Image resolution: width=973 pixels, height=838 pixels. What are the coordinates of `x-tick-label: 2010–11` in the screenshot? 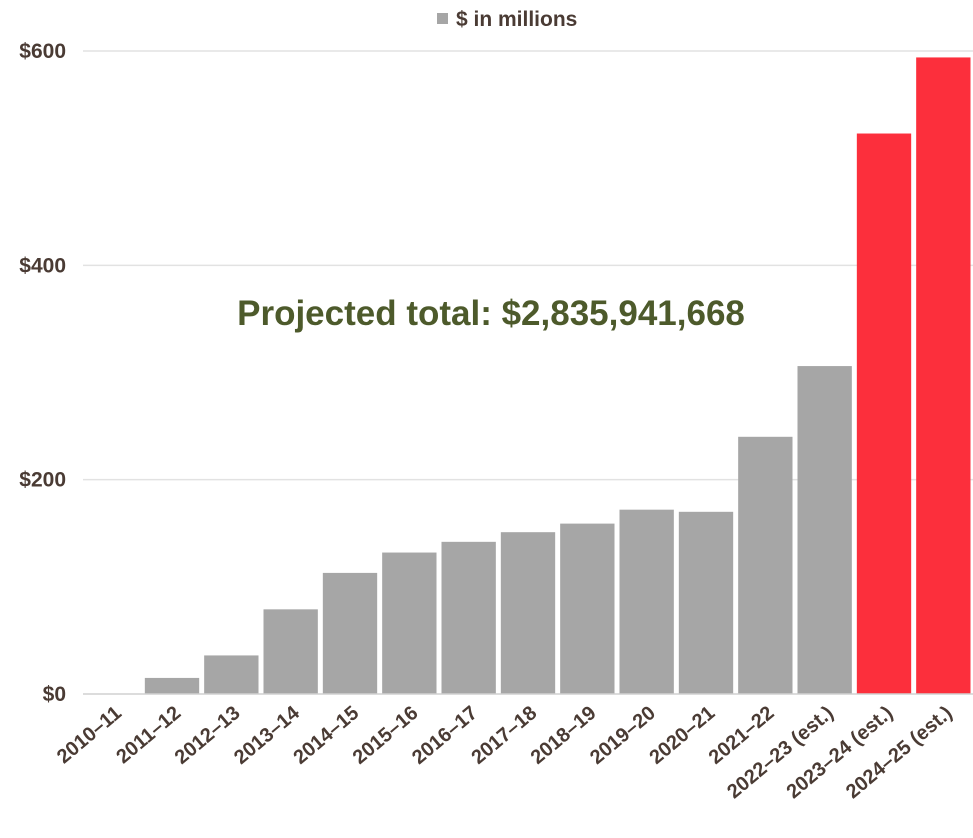 It's located at (89, 735).